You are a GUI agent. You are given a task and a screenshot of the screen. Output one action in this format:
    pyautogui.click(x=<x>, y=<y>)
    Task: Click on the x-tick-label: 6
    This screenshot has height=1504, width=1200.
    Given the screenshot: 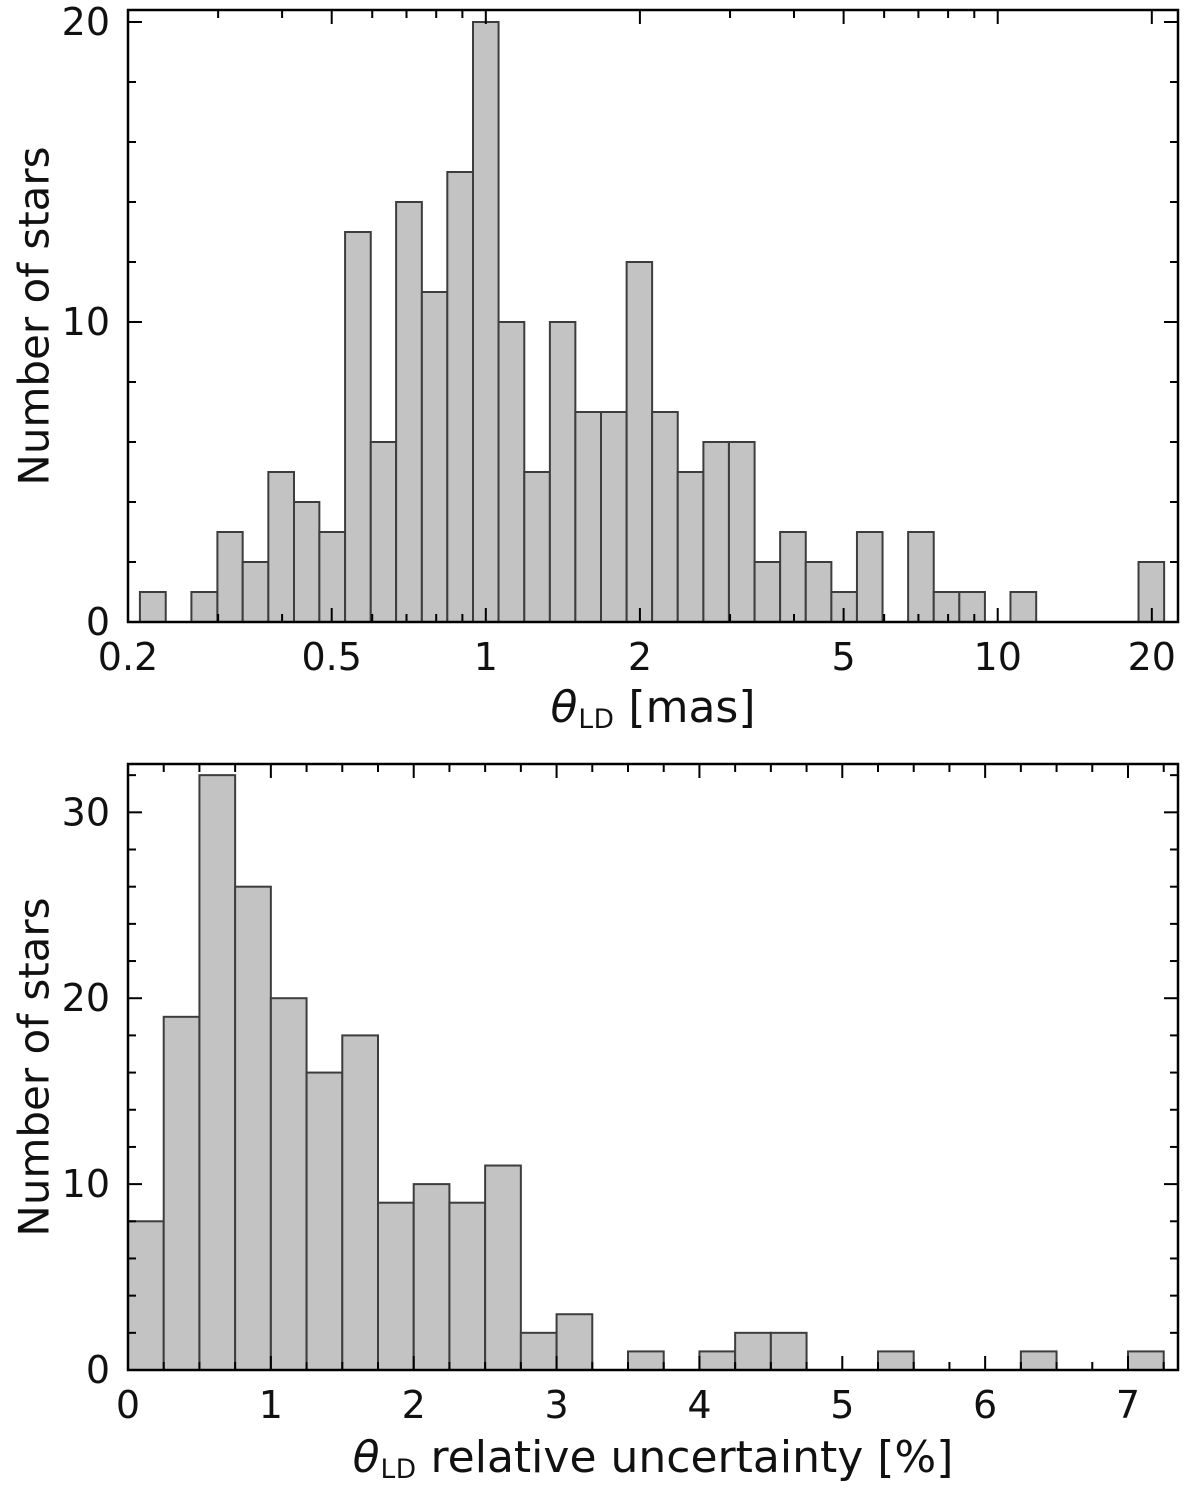 What is the action you would take?
    pyautogui.click(x=985, y=1405)
    